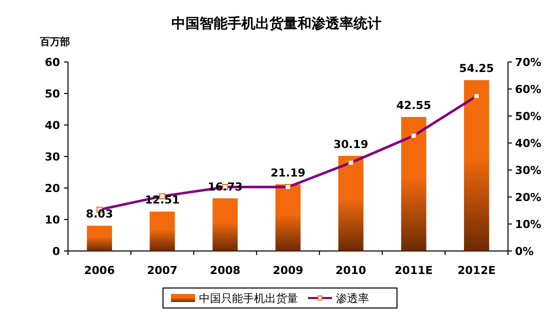 Image resolution: width=553 pixels, height=322 pixels. Describe the element at coordinates (528, 143) in the screenshot. I see `y2-tick-label: 40%` at that location.